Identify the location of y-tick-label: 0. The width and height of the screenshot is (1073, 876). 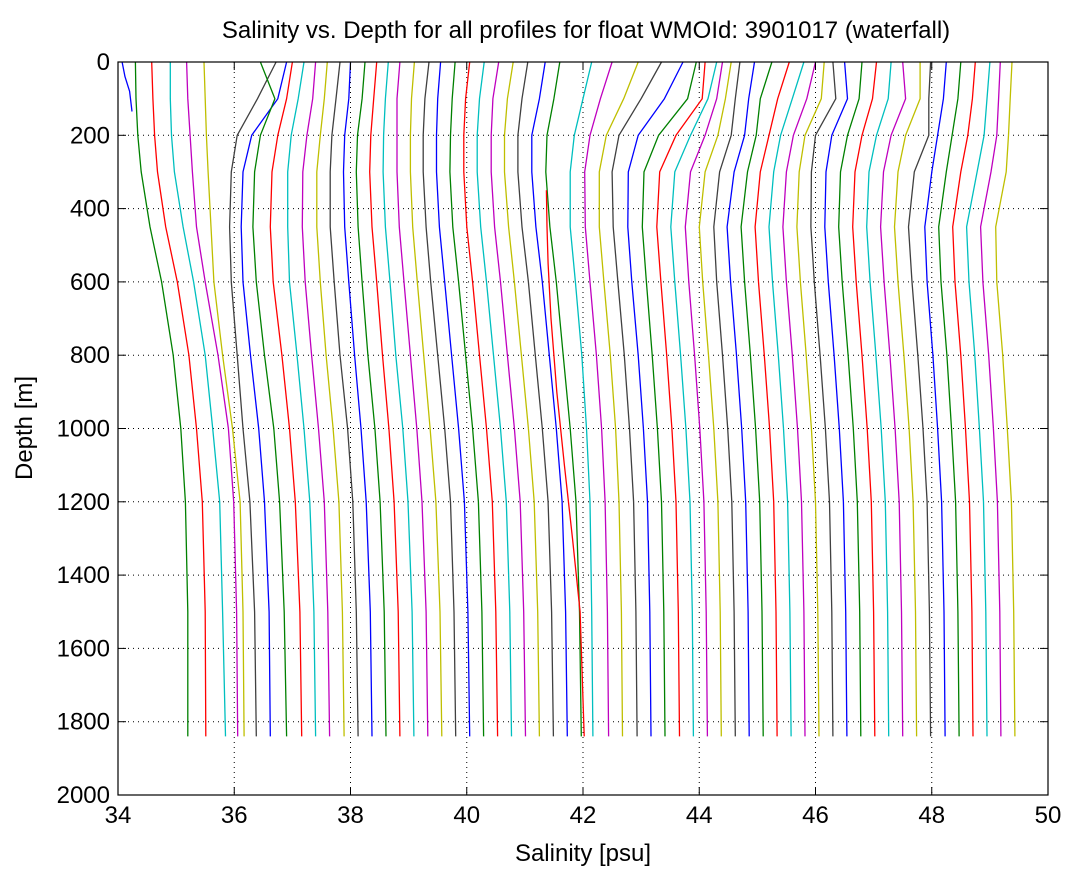
(103, 62).